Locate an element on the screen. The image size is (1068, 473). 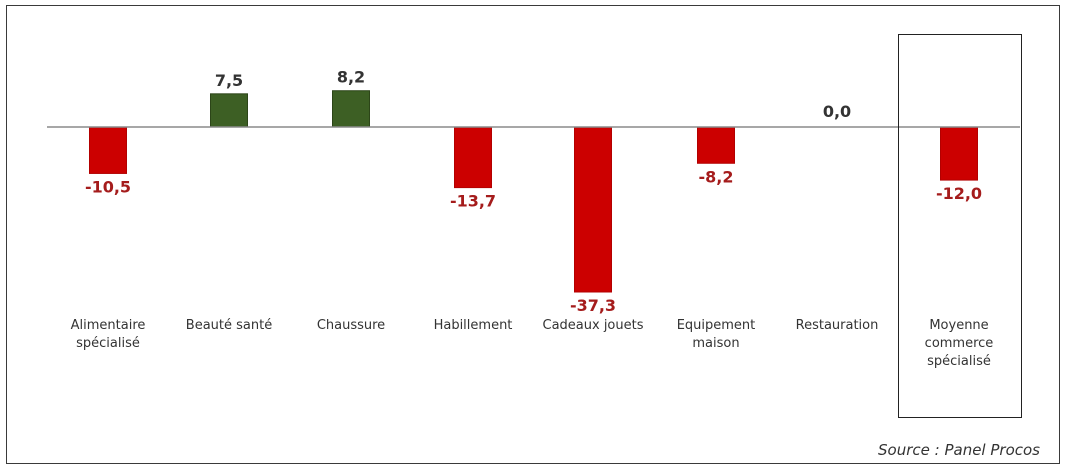
category-label-0: Alimentaire spécialisé is located at coordinates (108, 334).